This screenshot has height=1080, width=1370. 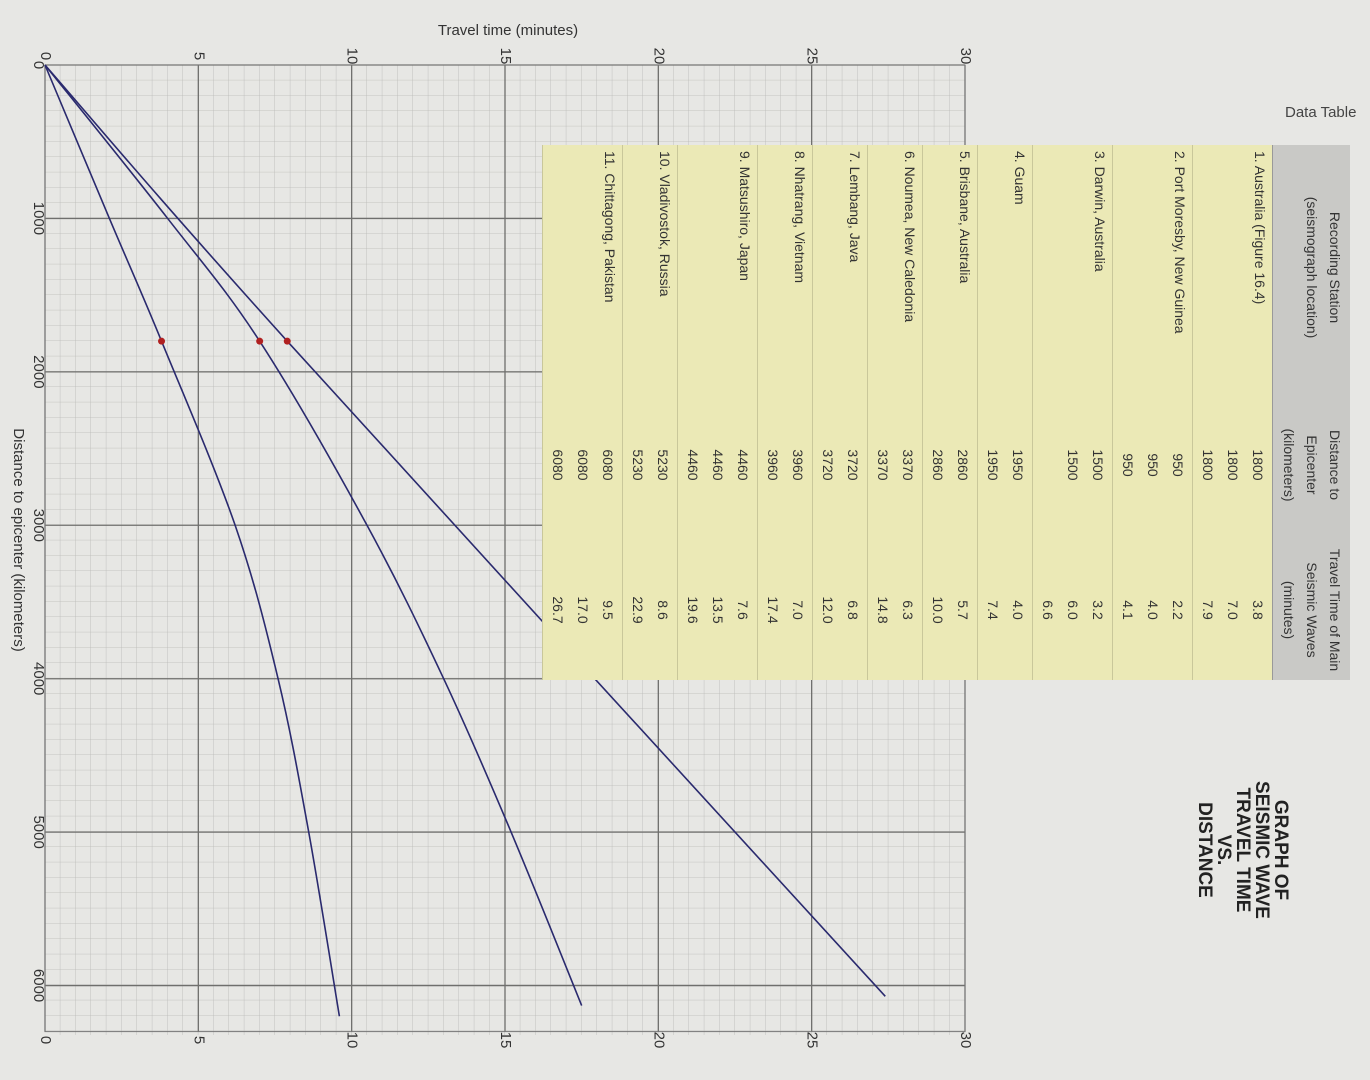 I want to click on title-line: VS., so click(x=1223, y=850).